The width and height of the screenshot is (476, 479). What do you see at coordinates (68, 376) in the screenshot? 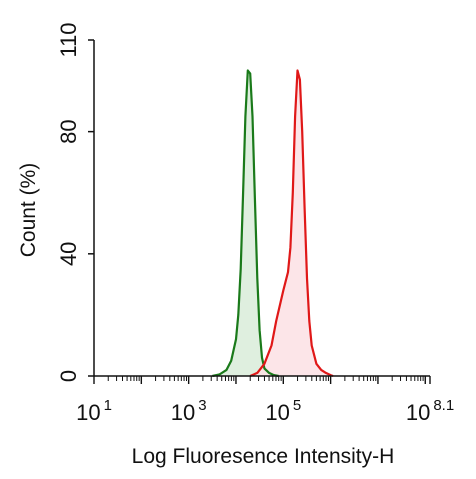
I see `y-tick-label: 0` at bounding box center [68, 376].